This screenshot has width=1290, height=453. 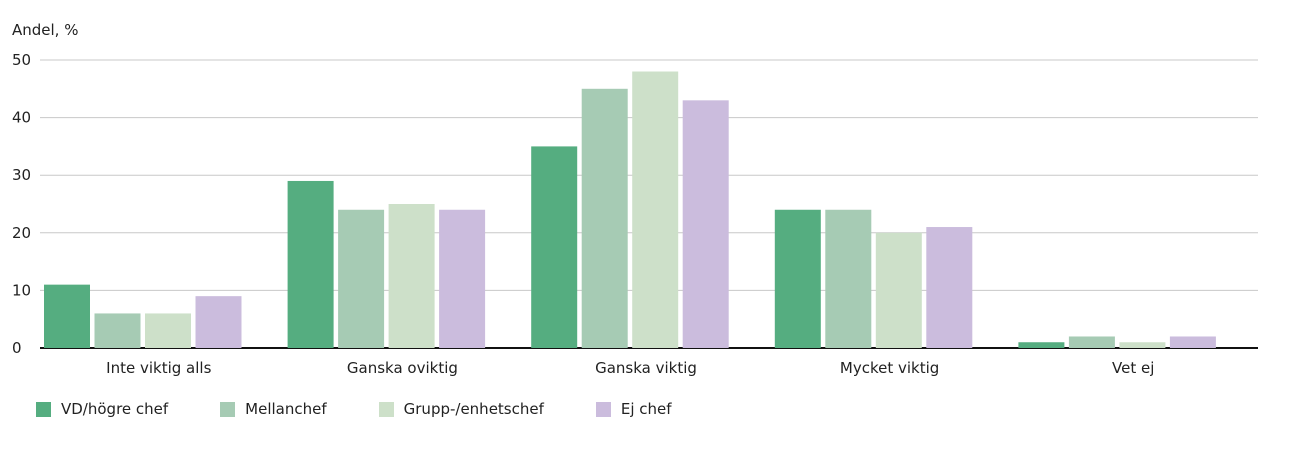 What do you see at coordinates (21, 60) in the screenshot?
I see `y-tick-label: 50` at bounding box center [21, 60].